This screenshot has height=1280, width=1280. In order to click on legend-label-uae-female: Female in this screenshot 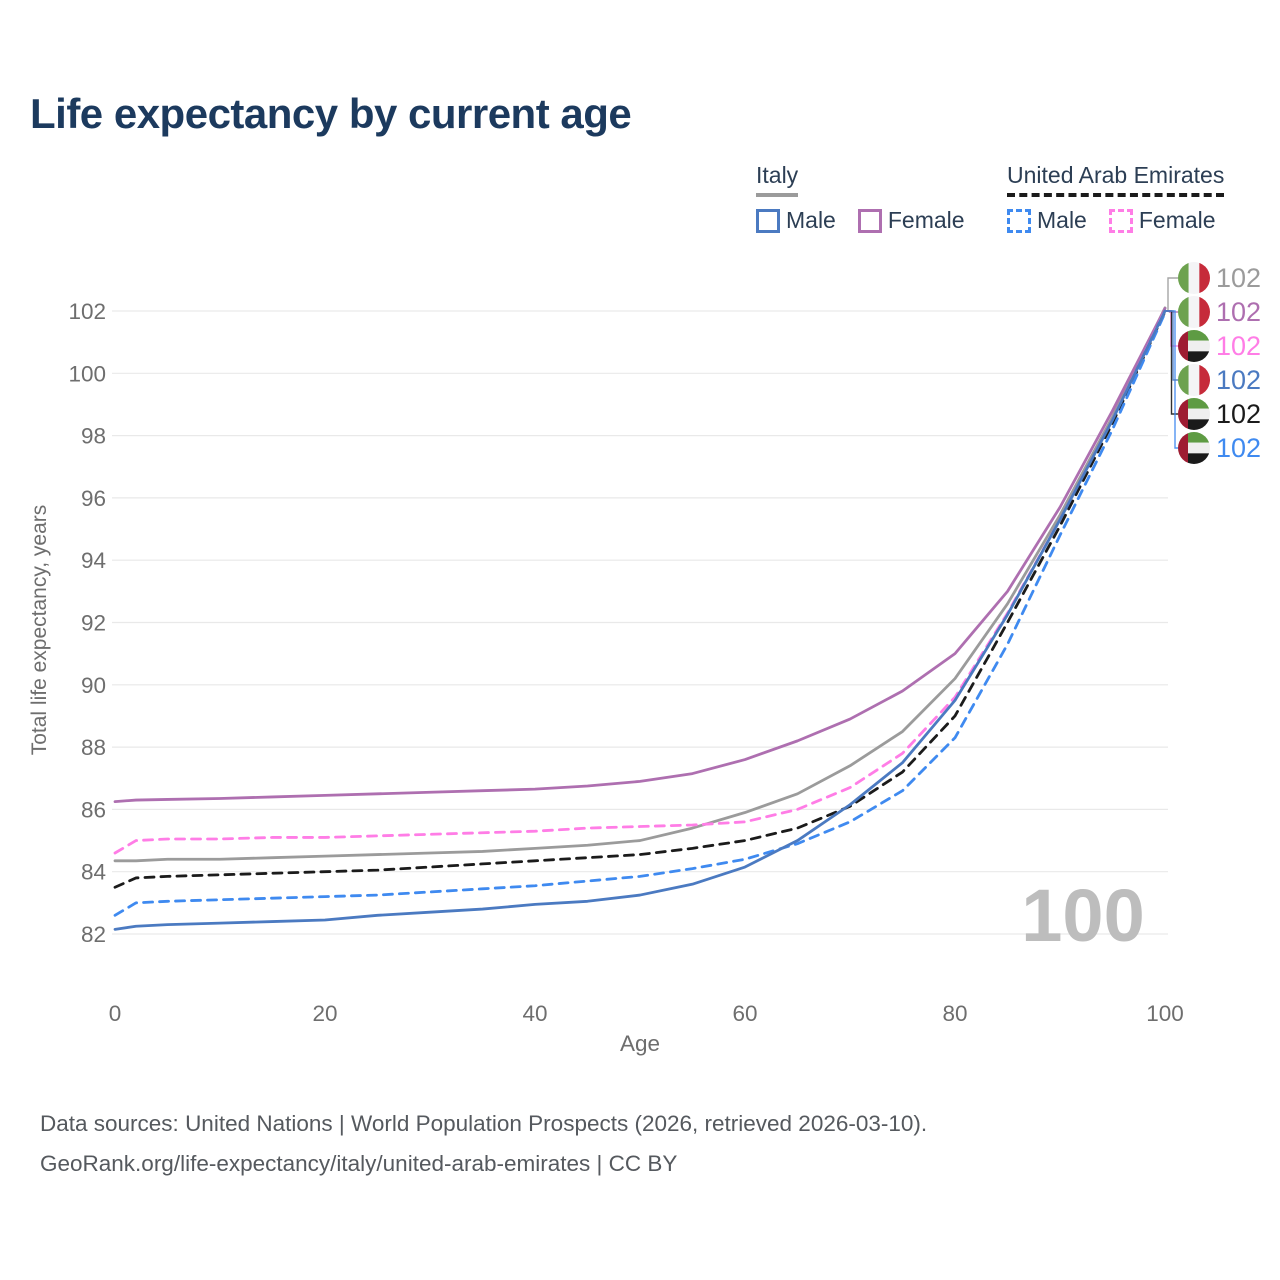, I will do `click(1177, 220)`.